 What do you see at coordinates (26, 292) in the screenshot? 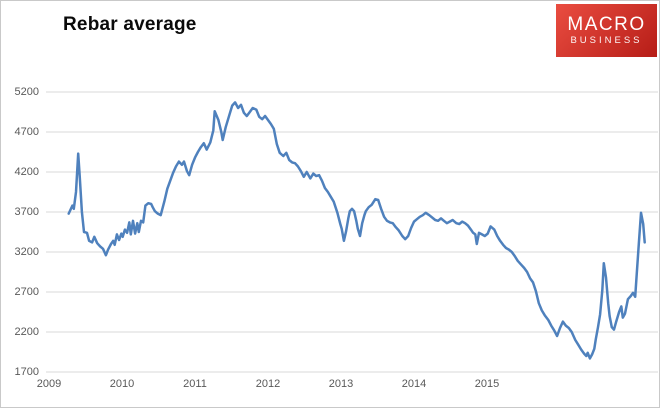
I see `y-axis-tick-label: 2700` at bounding box center [26, 292].